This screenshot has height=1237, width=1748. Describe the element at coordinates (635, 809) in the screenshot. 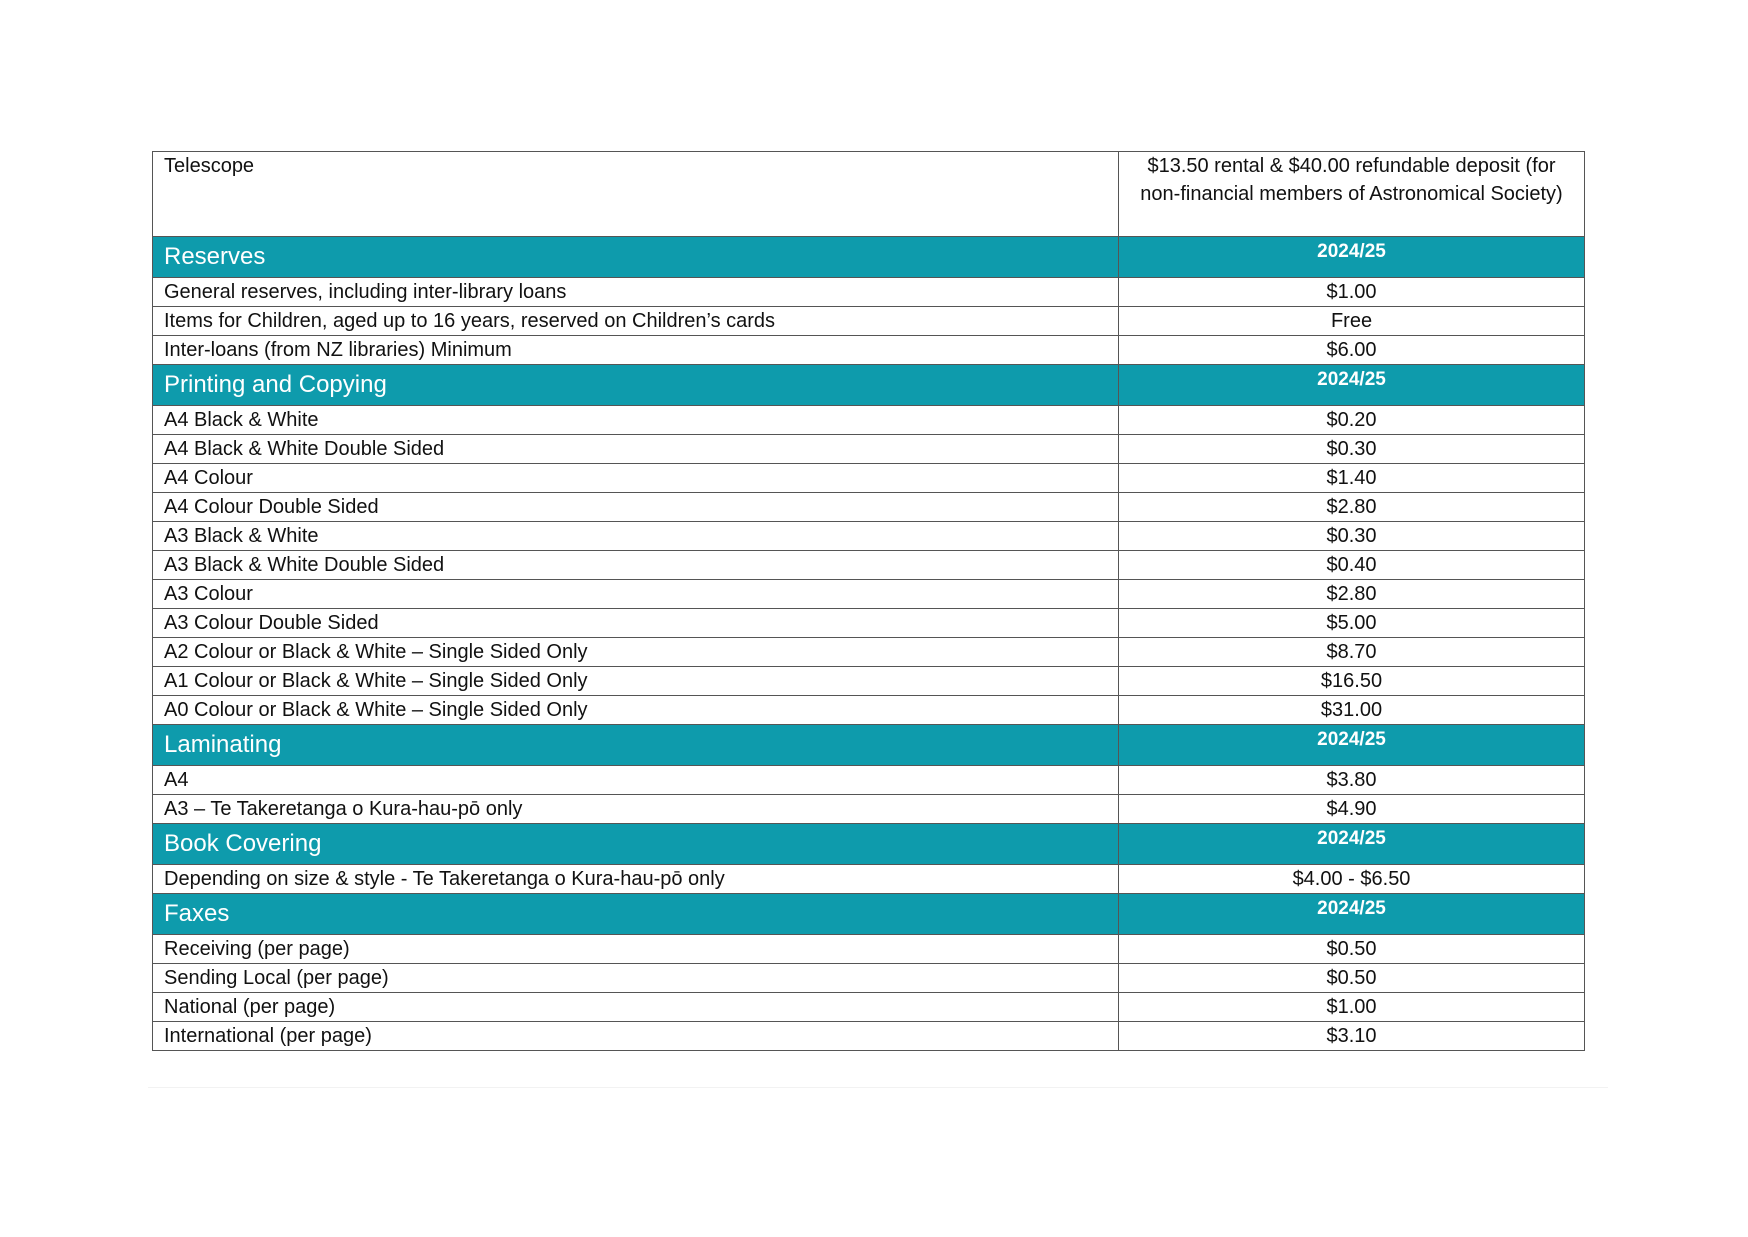

I see `item-cell: A3 – Te Takeretanga o Kura-hau-pō only` at that location.